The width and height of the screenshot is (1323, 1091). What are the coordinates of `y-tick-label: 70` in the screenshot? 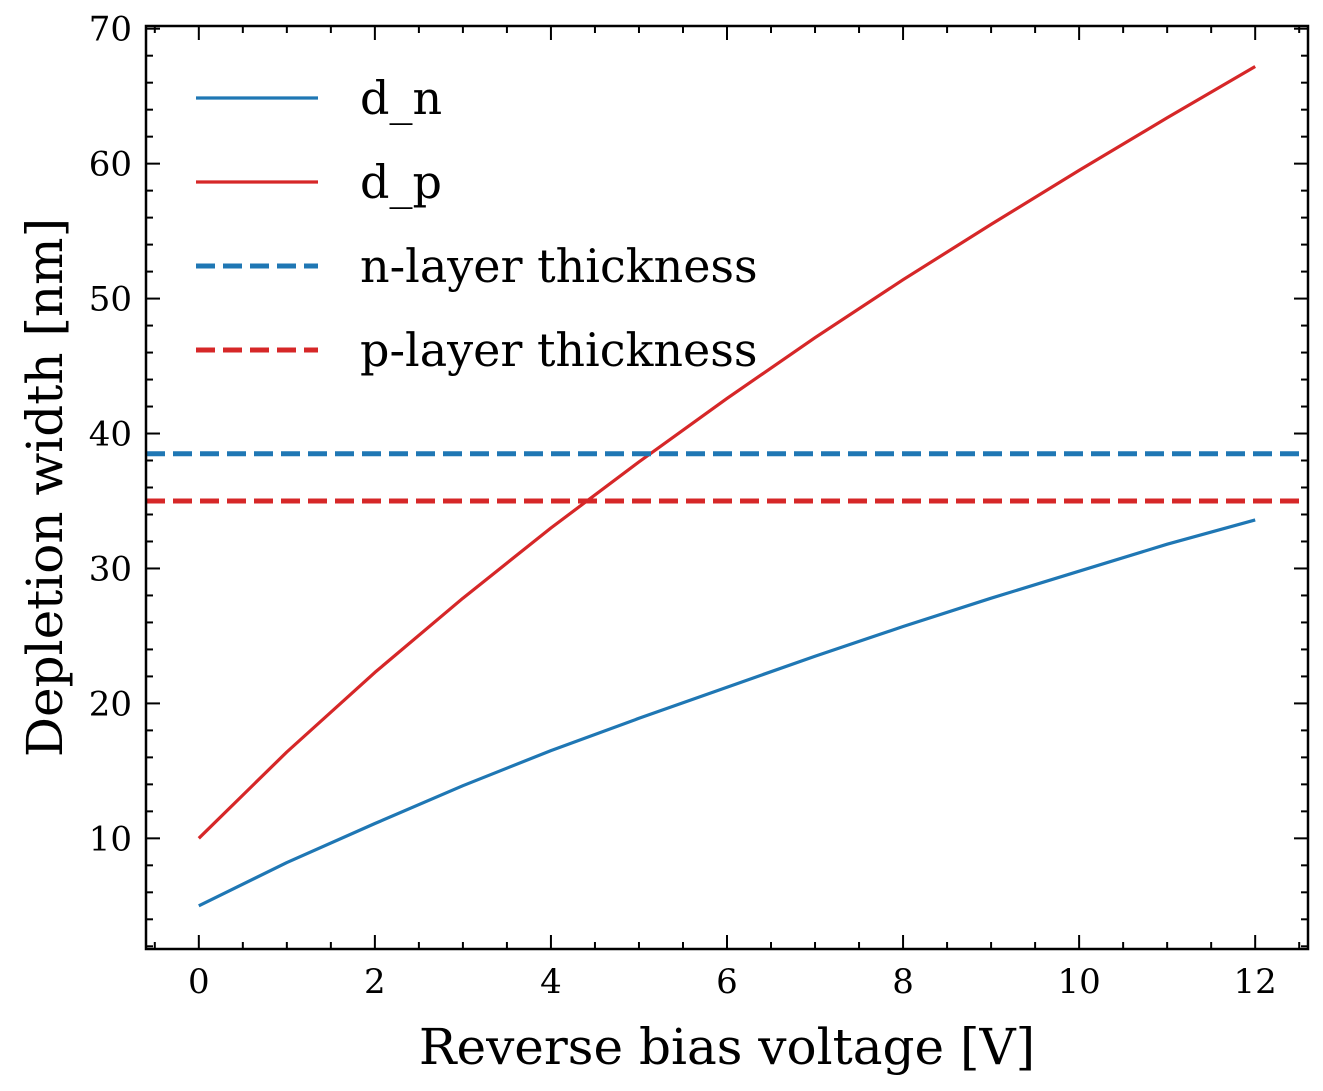 It's located at (110, 30).